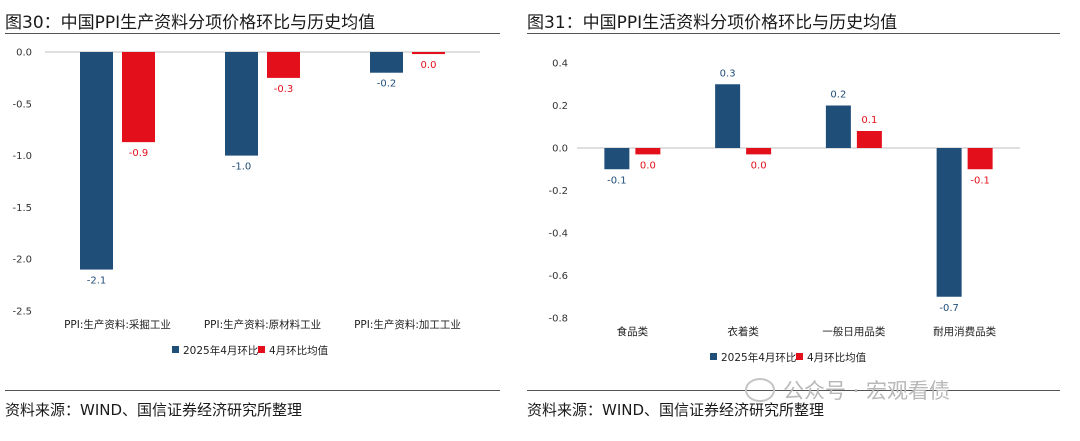 The width and height of the screenshot is (1080, 441). I want to click on right-source-rule, so click(793, 390).